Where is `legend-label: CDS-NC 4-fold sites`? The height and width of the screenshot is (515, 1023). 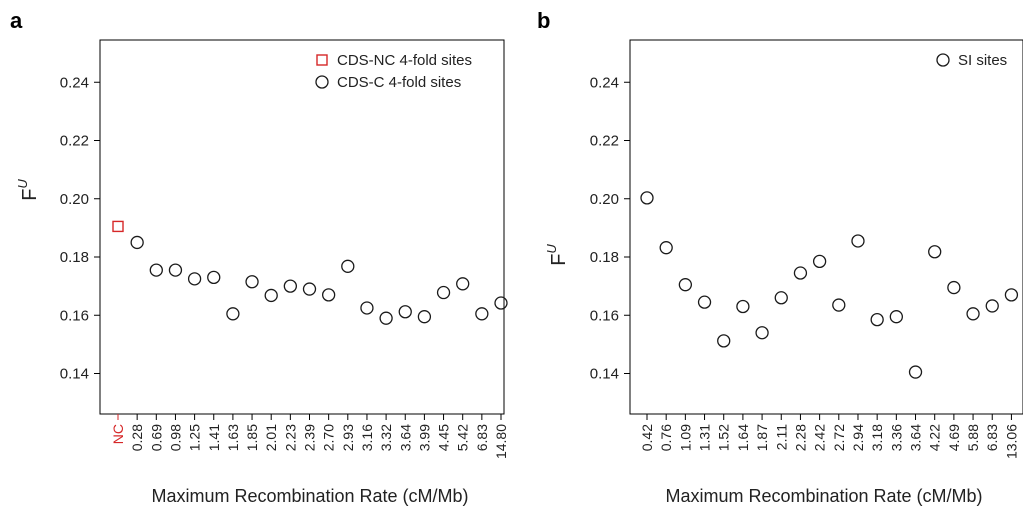 legend-label: CDS-NC 4-fold sites is located at coordinates (404, 60).